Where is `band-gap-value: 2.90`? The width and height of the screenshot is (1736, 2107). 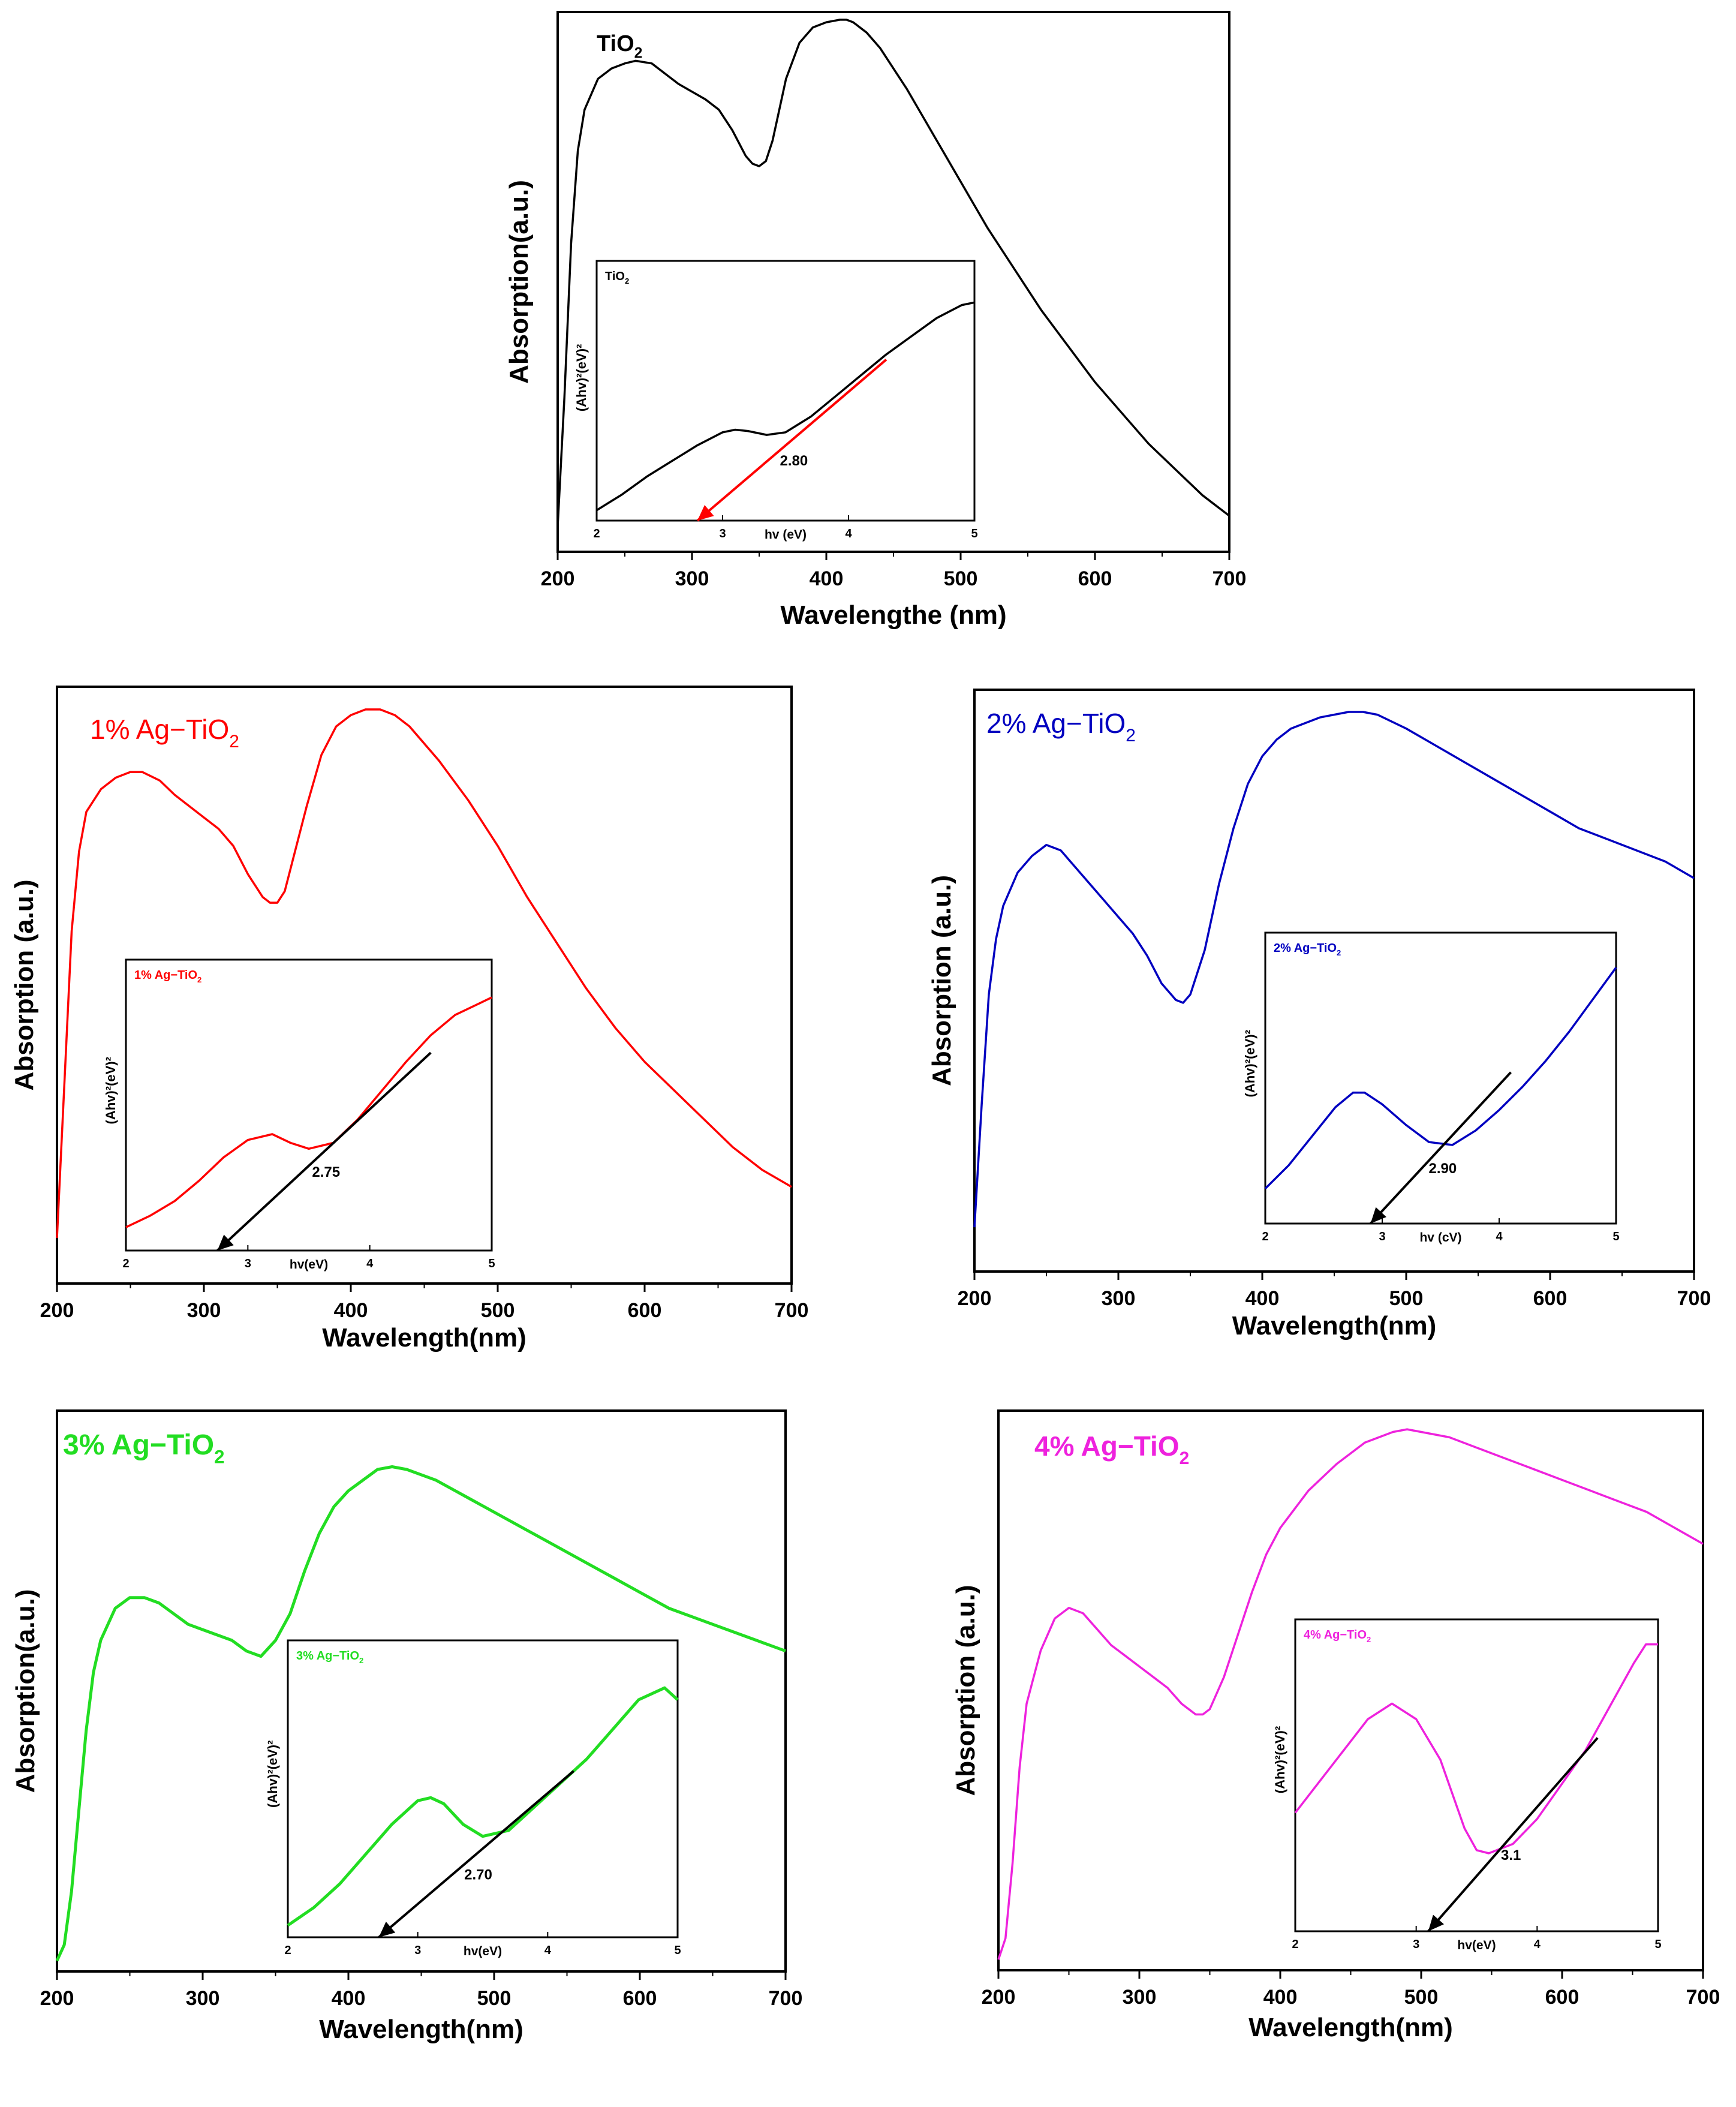 band-gap-value: 2.90 is located at coordinates (1443, 1169).